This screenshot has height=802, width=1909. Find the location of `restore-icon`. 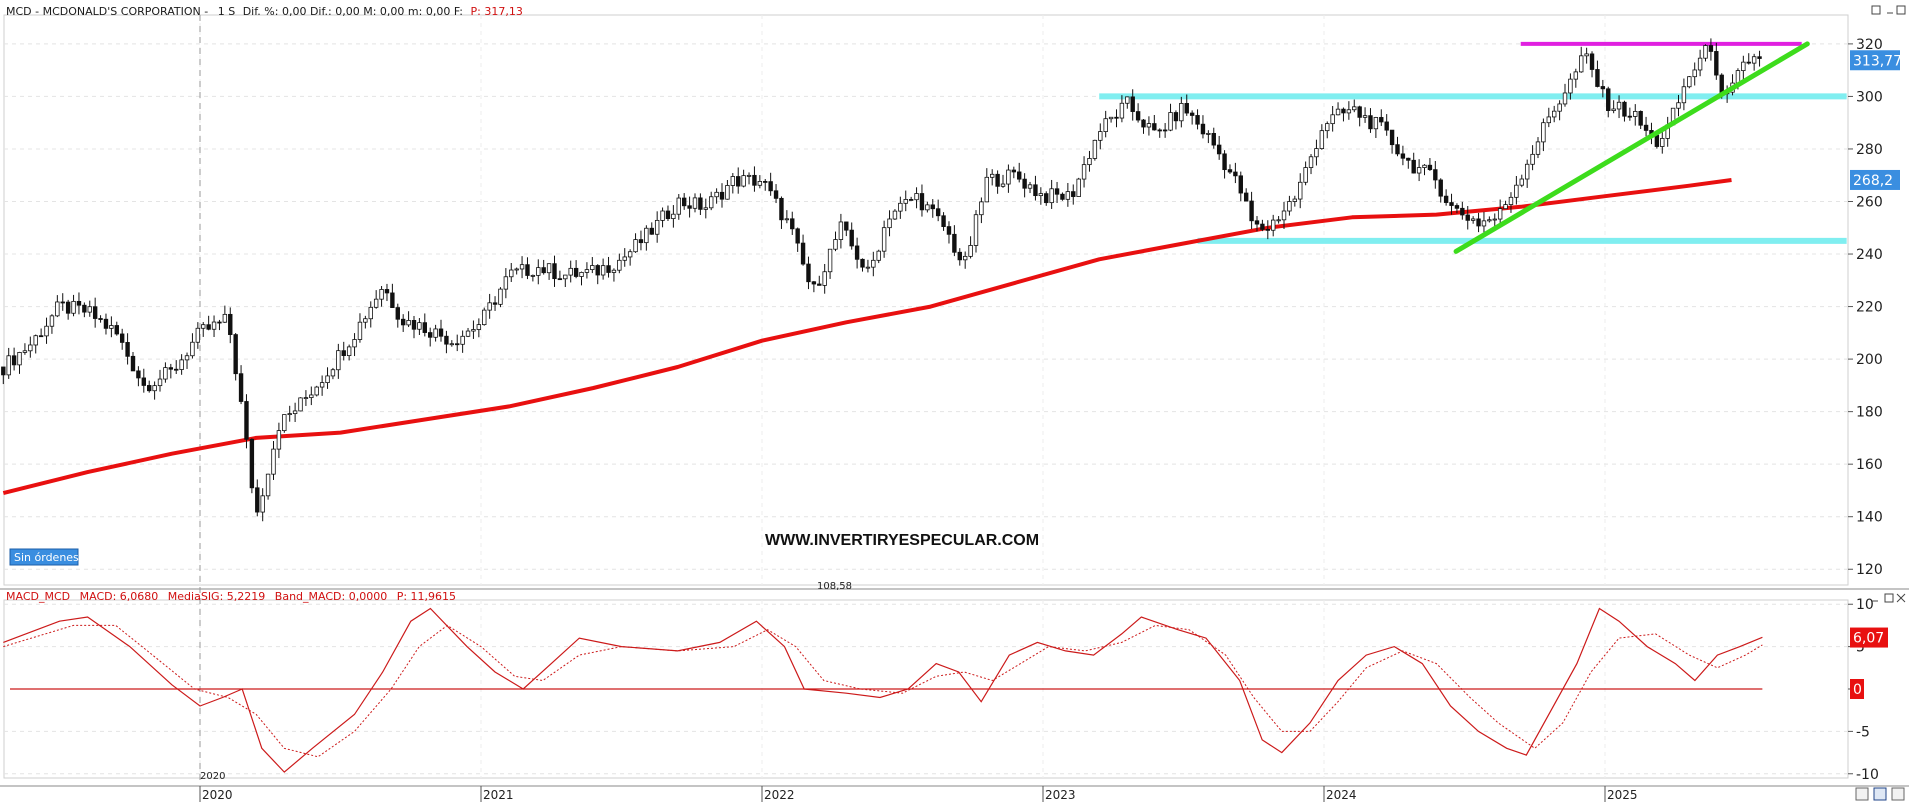

restore-icon is located at coordinates (1876, 10).